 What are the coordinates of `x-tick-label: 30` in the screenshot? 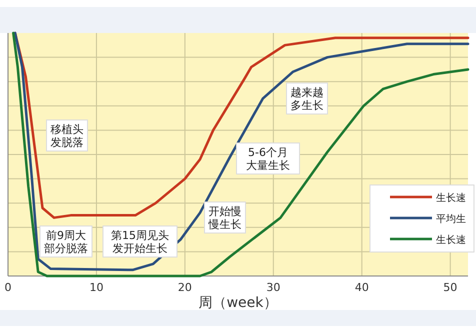 It's located at (273, 287).